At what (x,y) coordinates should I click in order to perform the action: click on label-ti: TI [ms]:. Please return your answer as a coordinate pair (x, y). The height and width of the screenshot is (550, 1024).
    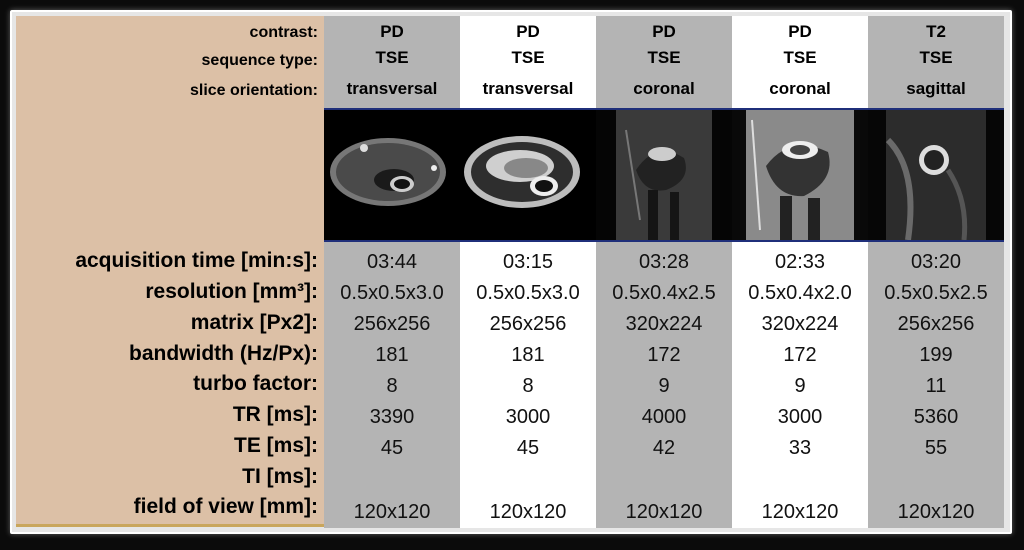
    Looking at the image, I should click on (280, 476).